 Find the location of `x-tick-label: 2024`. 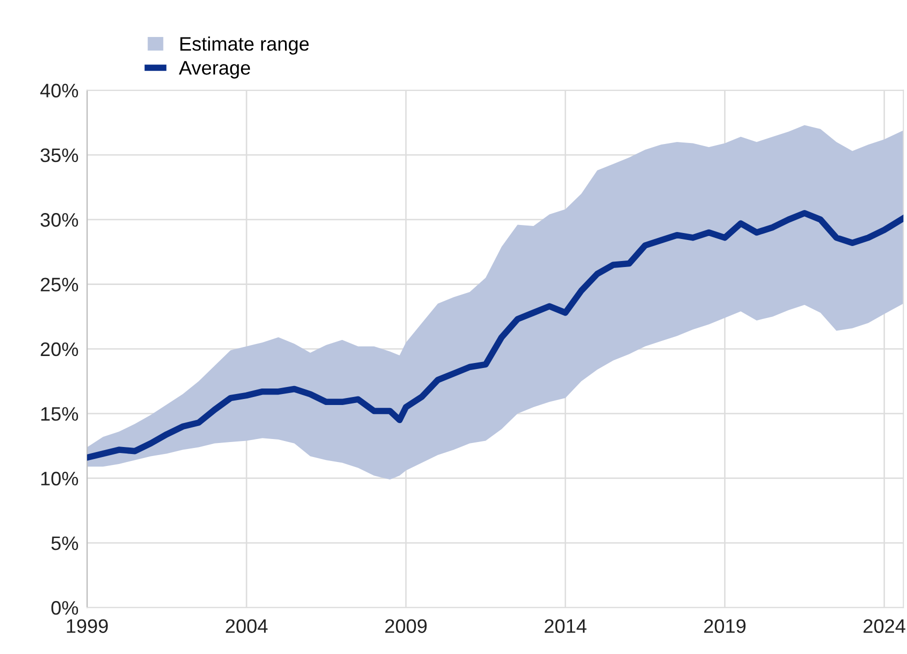

x-tick-label: 2024 is located at coordinates (885, 626).